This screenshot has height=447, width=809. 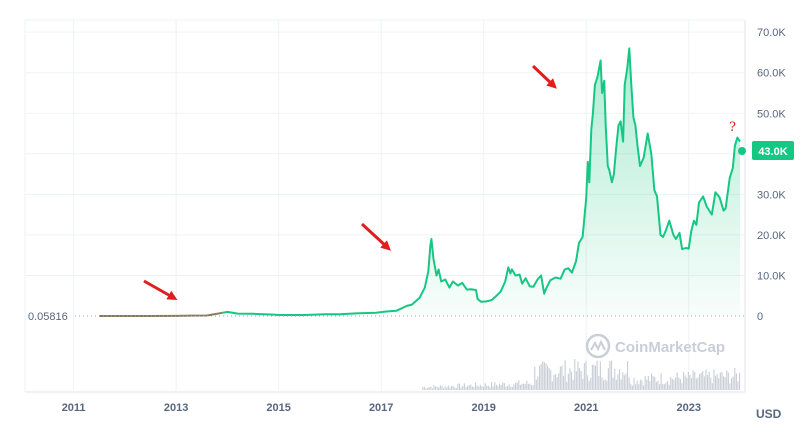 I want to click on y-tick-label: 20.0K, so click(x=771, y=236).